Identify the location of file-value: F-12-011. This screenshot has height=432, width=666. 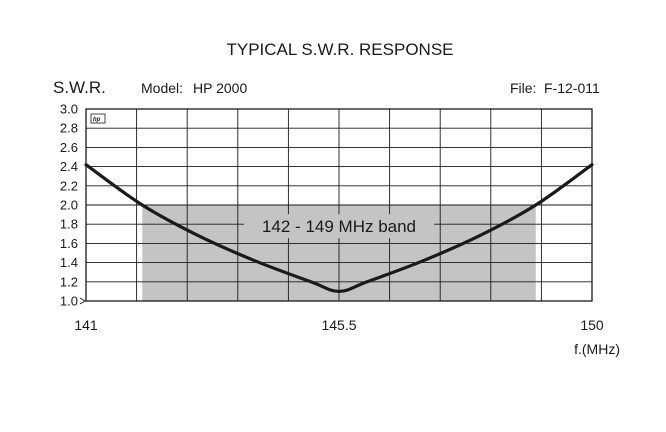
(572, 88).